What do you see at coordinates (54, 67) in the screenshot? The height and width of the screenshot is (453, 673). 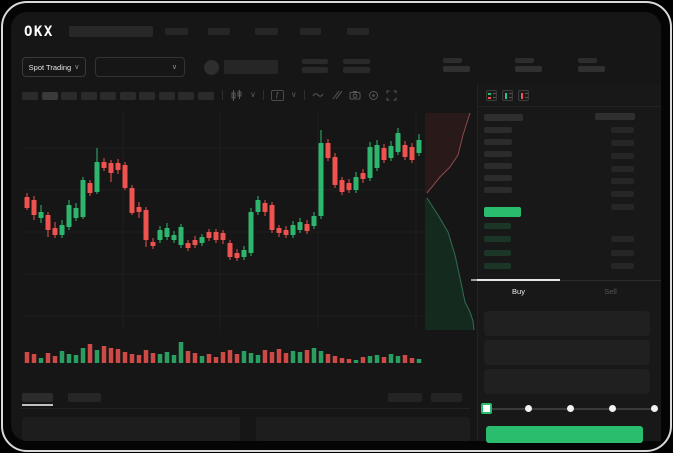 I see `market-type-dropdown: Spot Trading ∨` at bounding box center [54, 67].